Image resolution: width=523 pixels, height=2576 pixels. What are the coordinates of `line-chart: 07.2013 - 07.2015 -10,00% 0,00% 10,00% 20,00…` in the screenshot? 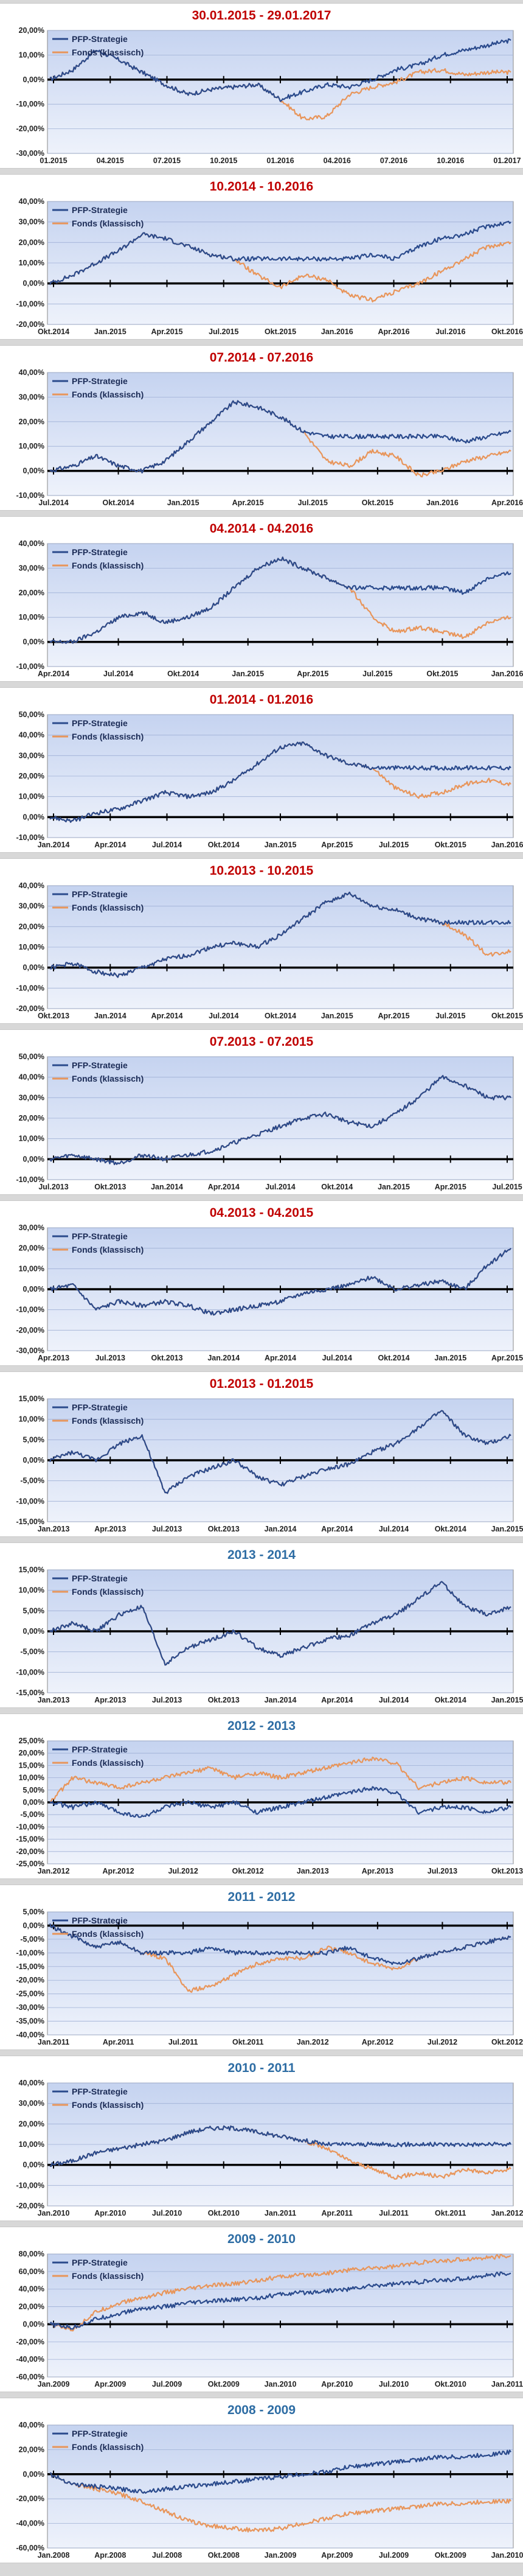 It's located at (269, 1113).